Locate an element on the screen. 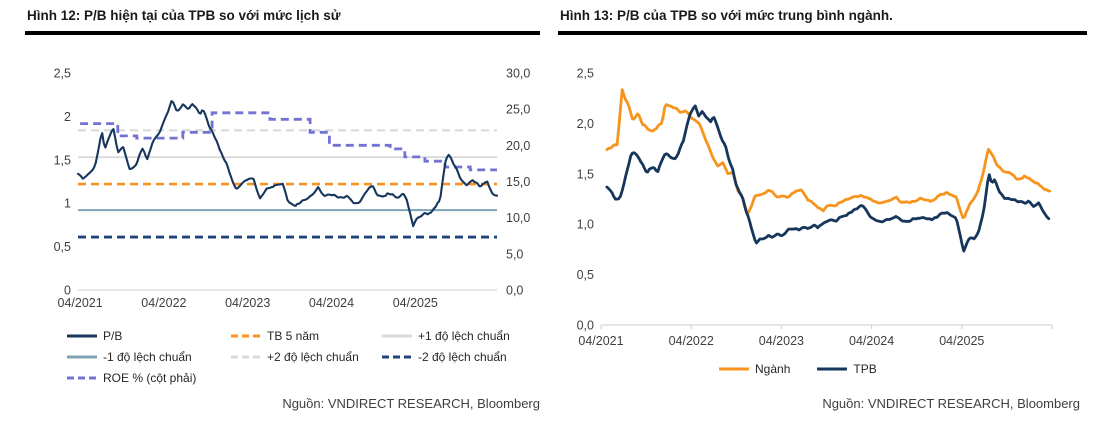 Image resolution: width=1116 pixels, height=443 pixels. y-axis-tick-label: 0 is located at coordinates (67, 291).